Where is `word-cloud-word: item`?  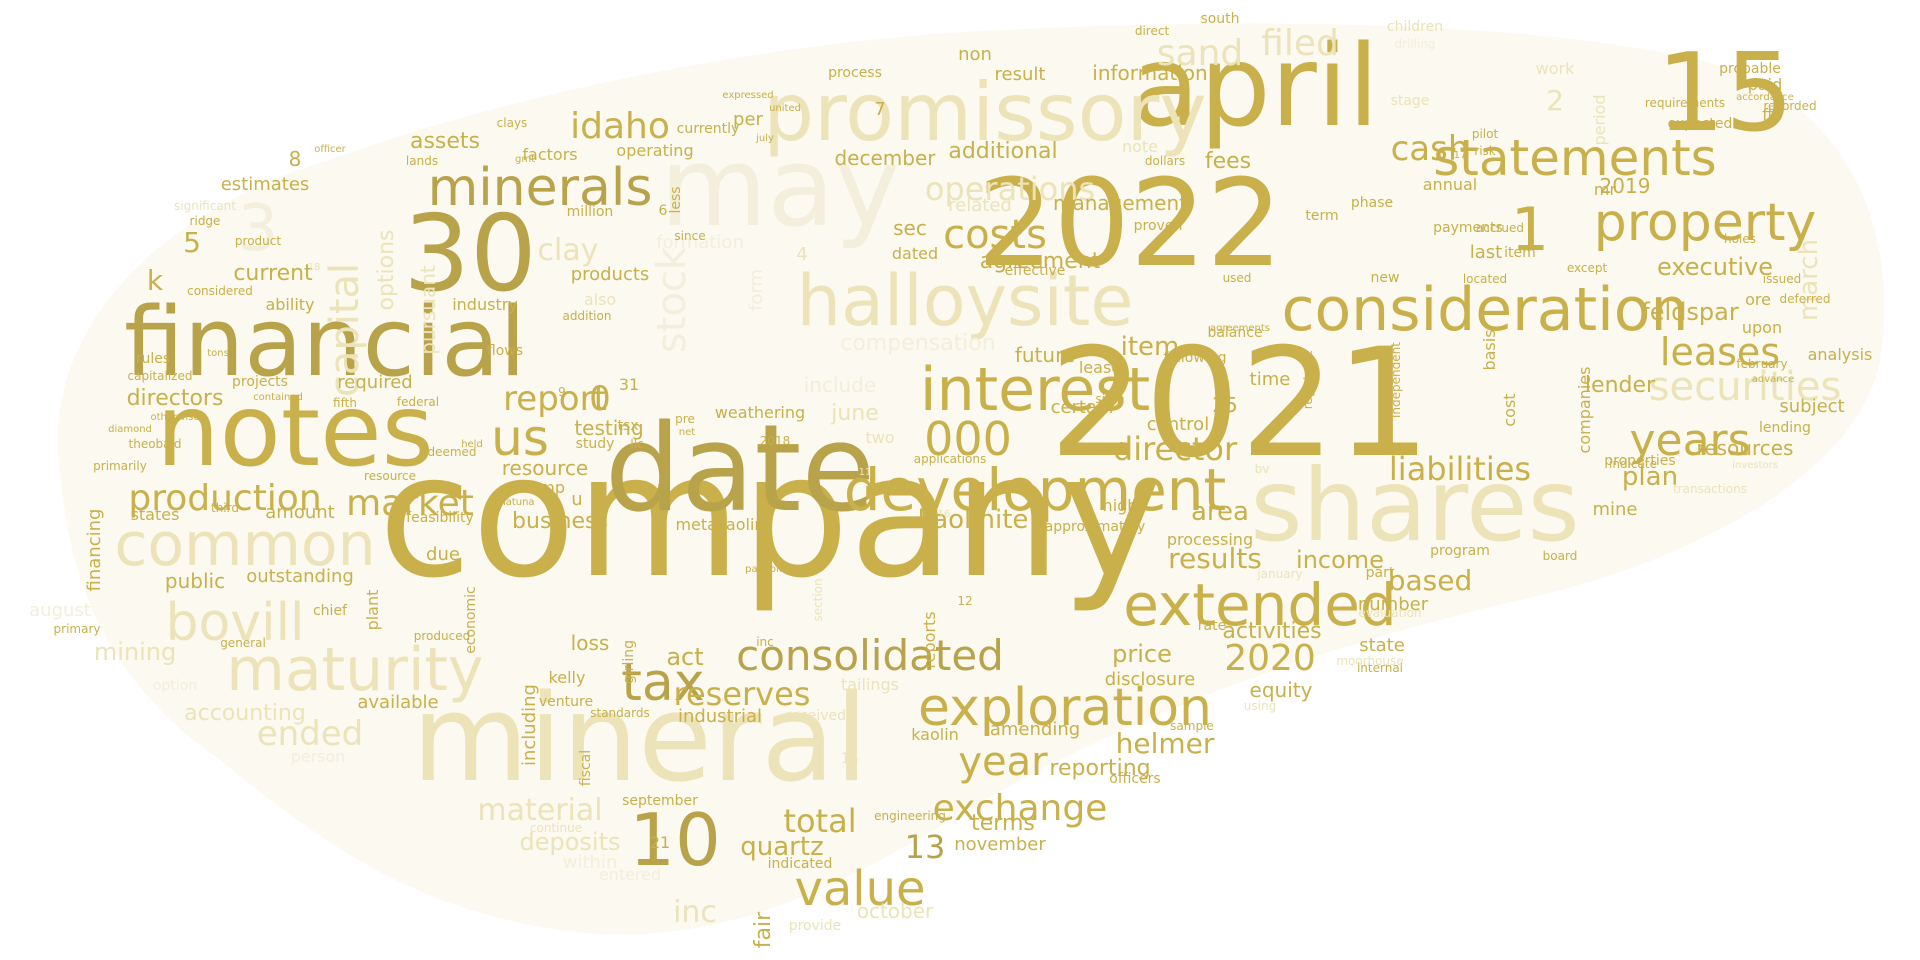
word-cloud-word: item is located at coordinates (1150, 347).